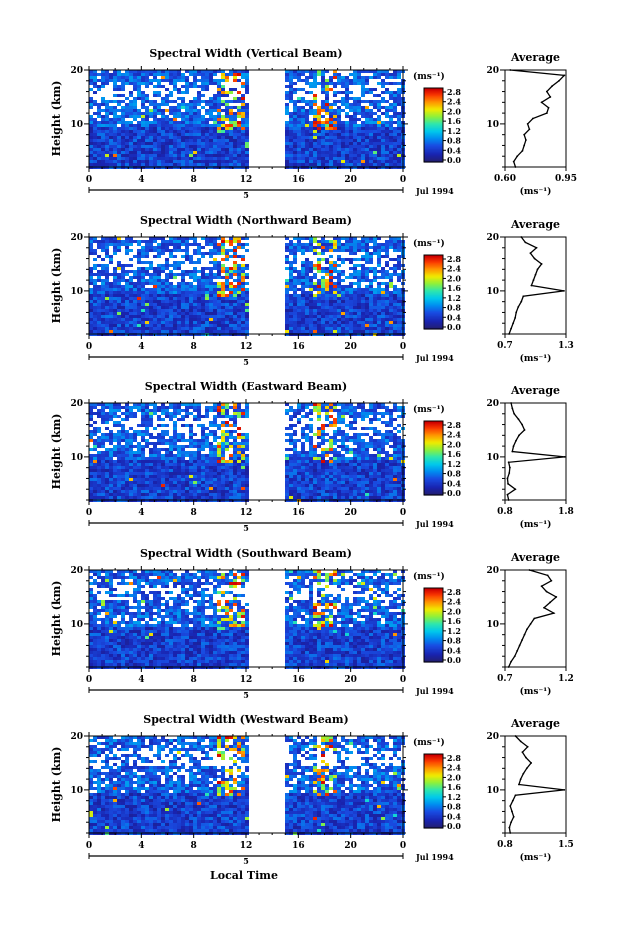 The width and height of the screenshot is (624, 929). Describe the element at coordinates (535, 224) in the screenshot. I see `profile-title: Average` at that location.